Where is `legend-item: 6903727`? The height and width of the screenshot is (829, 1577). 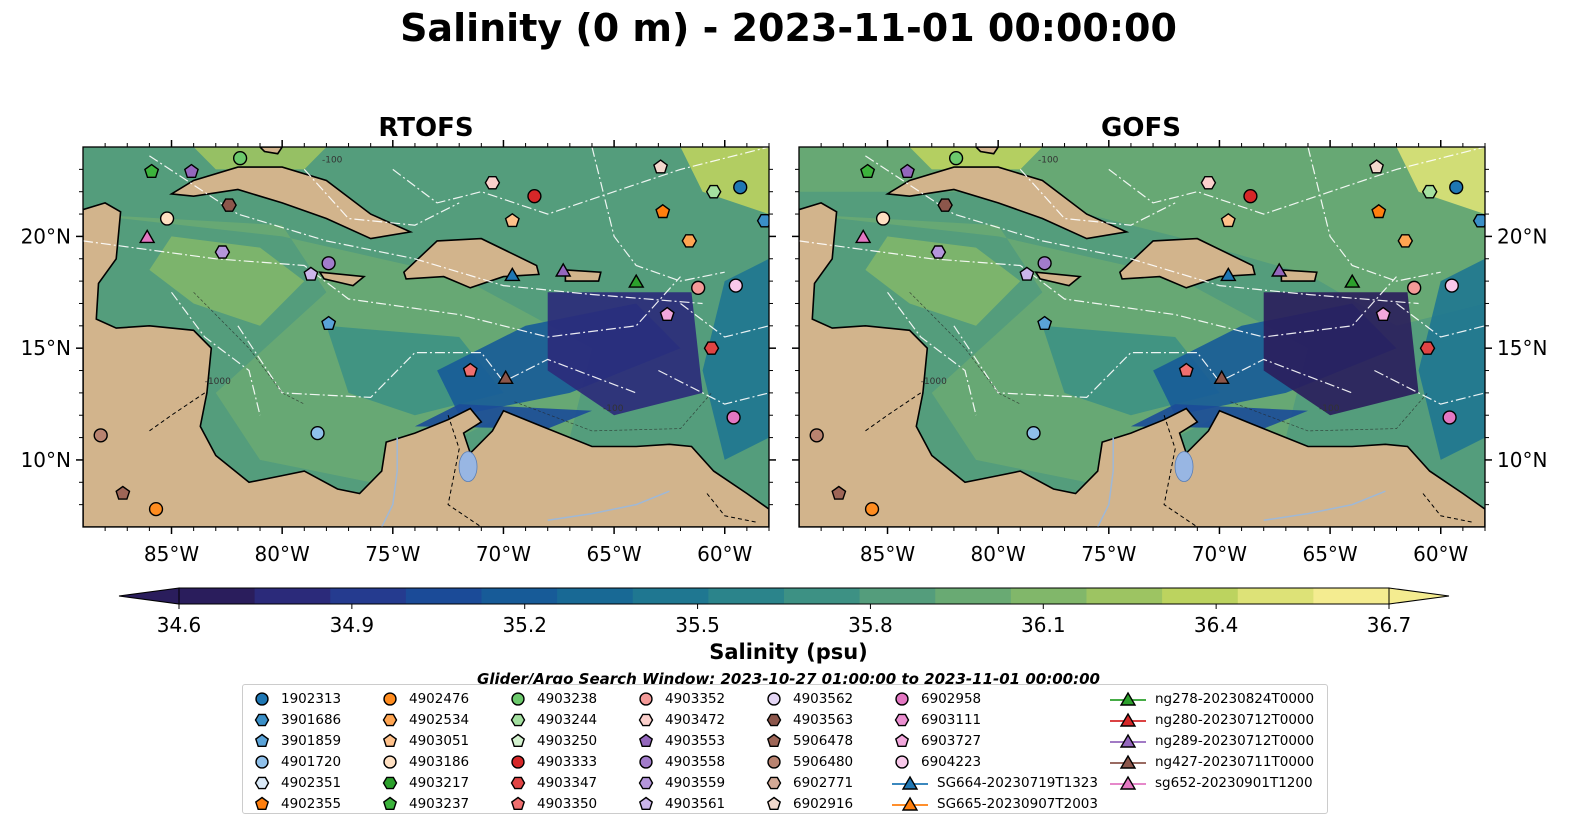 legend-item: 6903727 is located at coordinates (936, 740).